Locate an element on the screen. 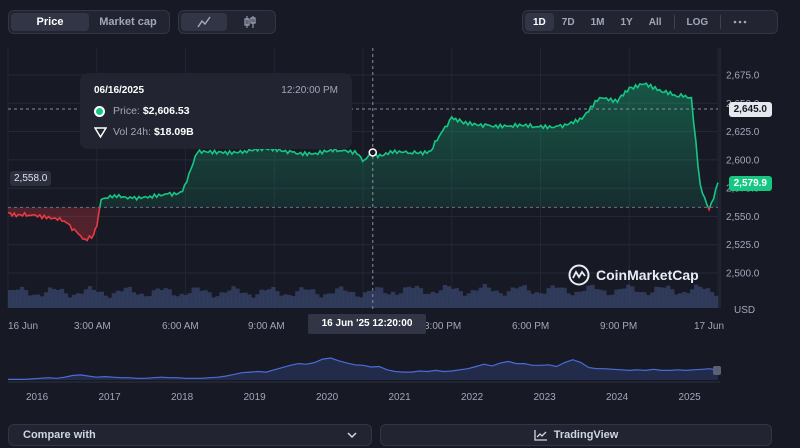 This screenshot has width=800, height=448. range-1y-button: 1Y is located at coordinates (626, 22).